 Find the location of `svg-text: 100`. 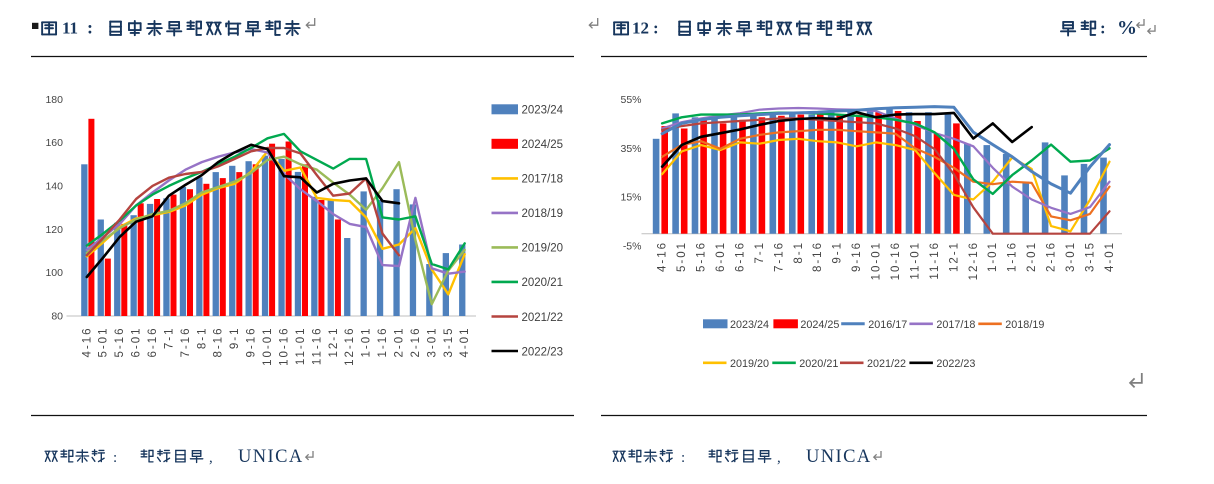

svg-text: 100 is located at coordinates (54, 273).